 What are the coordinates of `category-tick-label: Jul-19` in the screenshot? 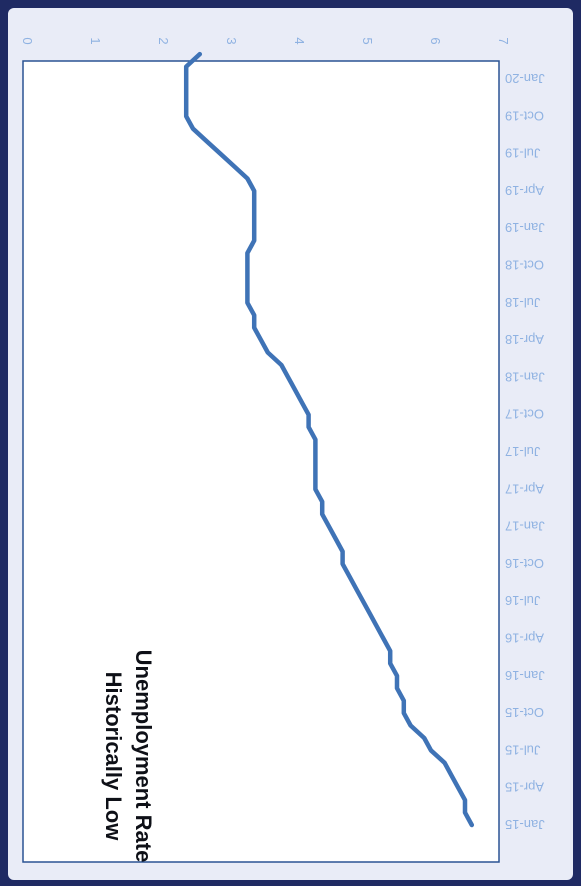 It's located at (522, 153).